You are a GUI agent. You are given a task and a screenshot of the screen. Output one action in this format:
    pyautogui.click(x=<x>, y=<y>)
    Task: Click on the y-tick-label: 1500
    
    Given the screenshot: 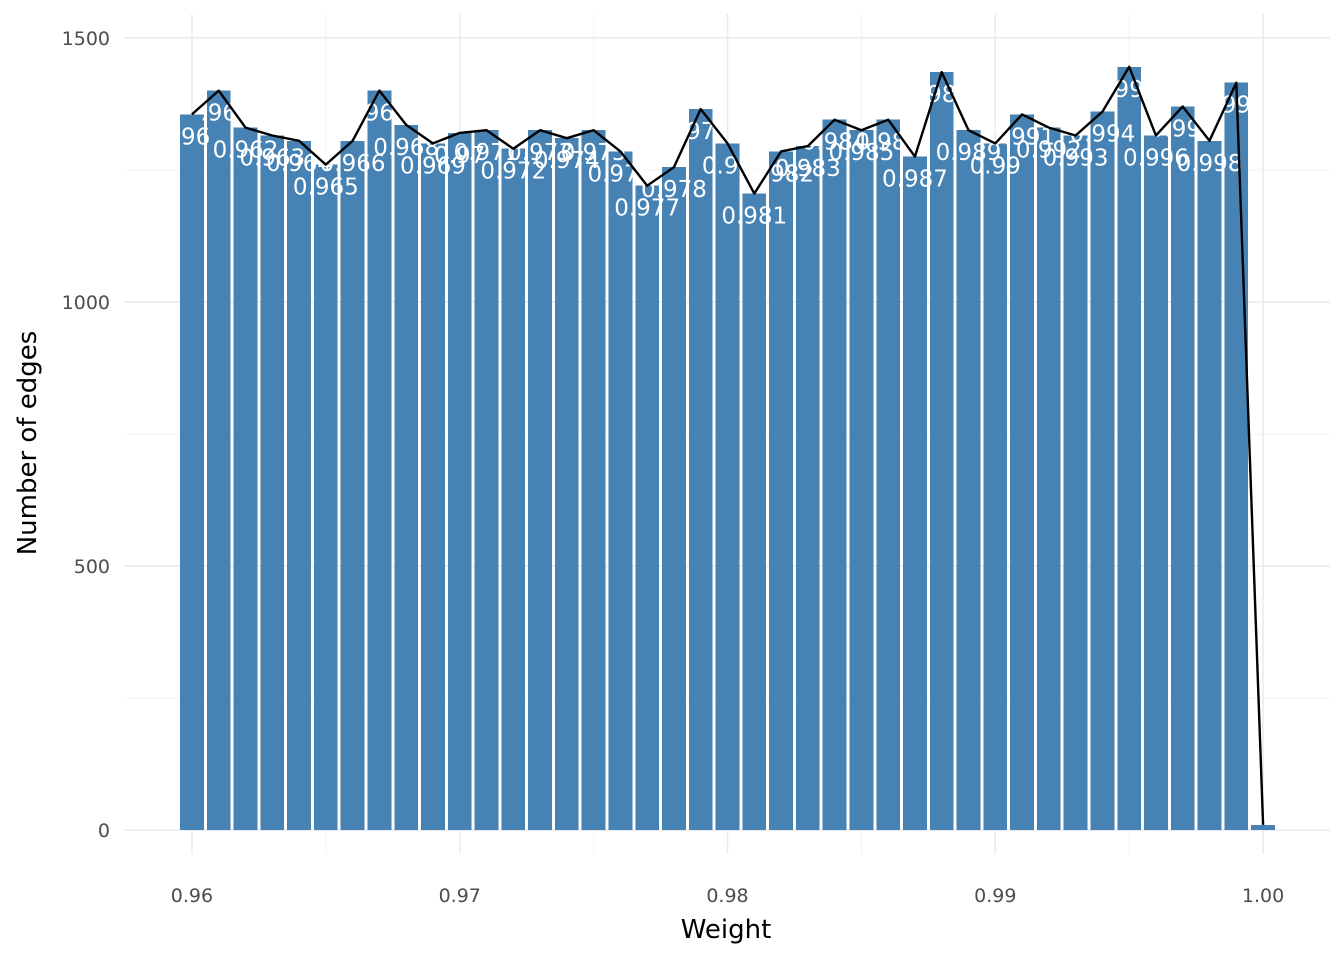 What is the action you would take?
    pyautogui.click(x=86, y=39)
    